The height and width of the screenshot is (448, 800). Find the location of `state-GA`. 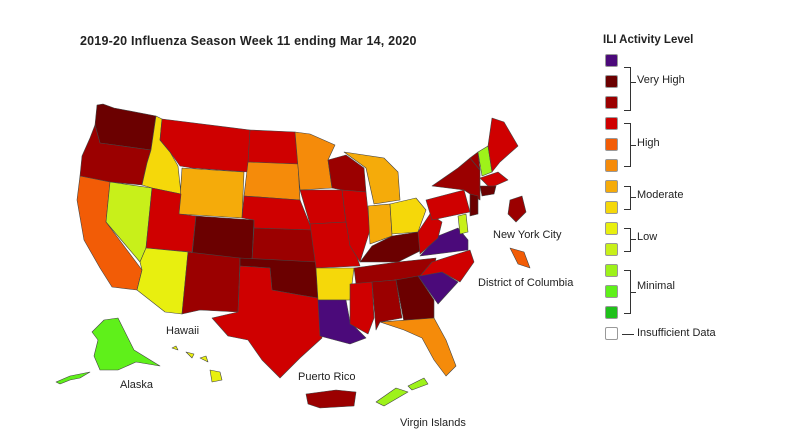

state-GA is located at coordinates (415, 299).